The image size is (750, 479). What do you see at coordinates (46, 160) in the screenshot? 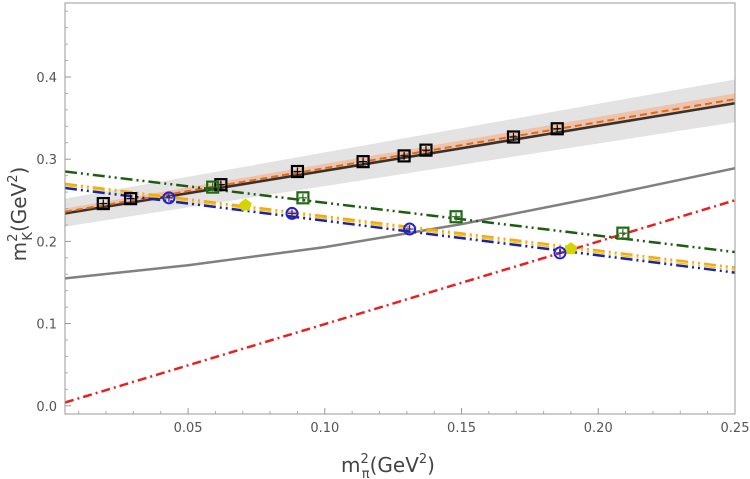
I see `y-tick-label: 0.3` at bounding box center [46, 160].